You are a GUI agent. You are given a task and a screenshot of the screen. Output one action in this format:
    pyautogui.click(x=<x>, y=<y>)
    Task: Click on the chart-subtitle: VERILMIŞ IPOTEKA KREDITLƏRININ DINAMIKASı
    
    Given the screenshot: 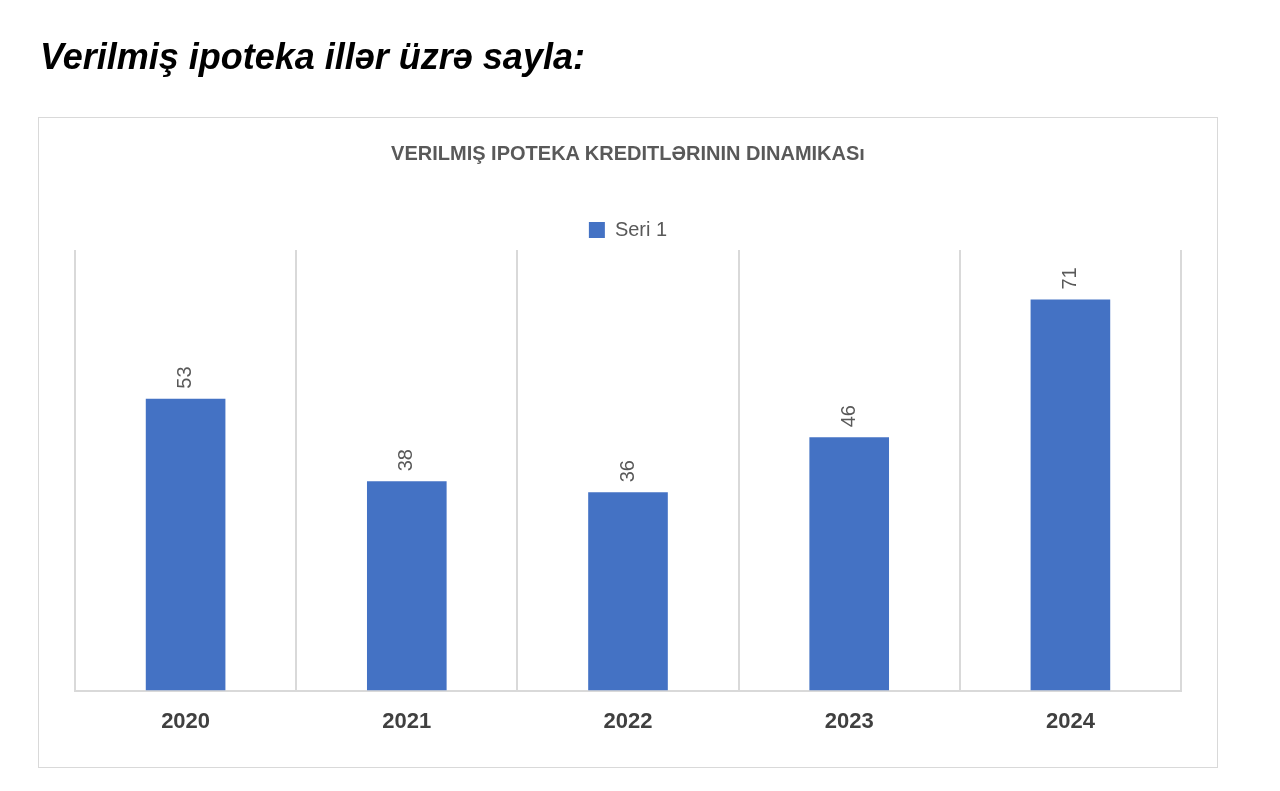 What is the action you would take?
    pyautogui.click(x=628, y=152)
    